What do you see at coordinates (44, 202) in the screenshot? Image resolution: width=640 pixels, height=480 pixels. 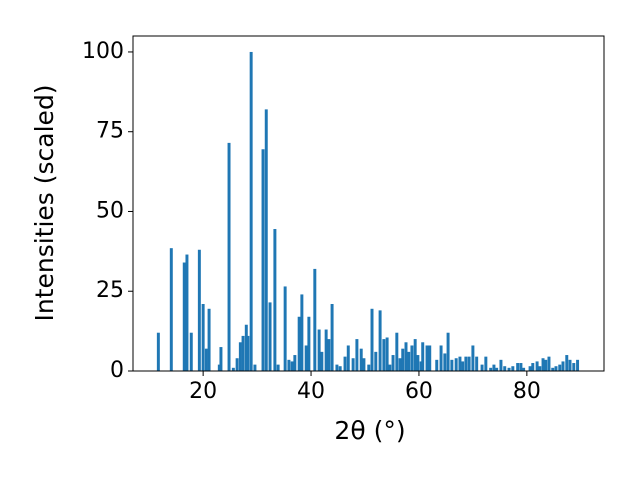 I see `y-axis-label: Intensities (scaled)` at bounding box center [44, 202].